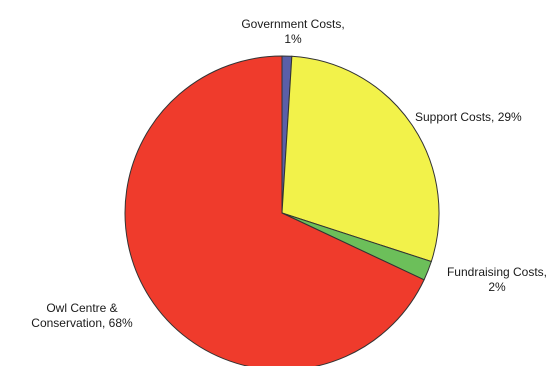  I want to click on pie-slice-label-2: Fundraising Costs, 2%, so click(497, 279).